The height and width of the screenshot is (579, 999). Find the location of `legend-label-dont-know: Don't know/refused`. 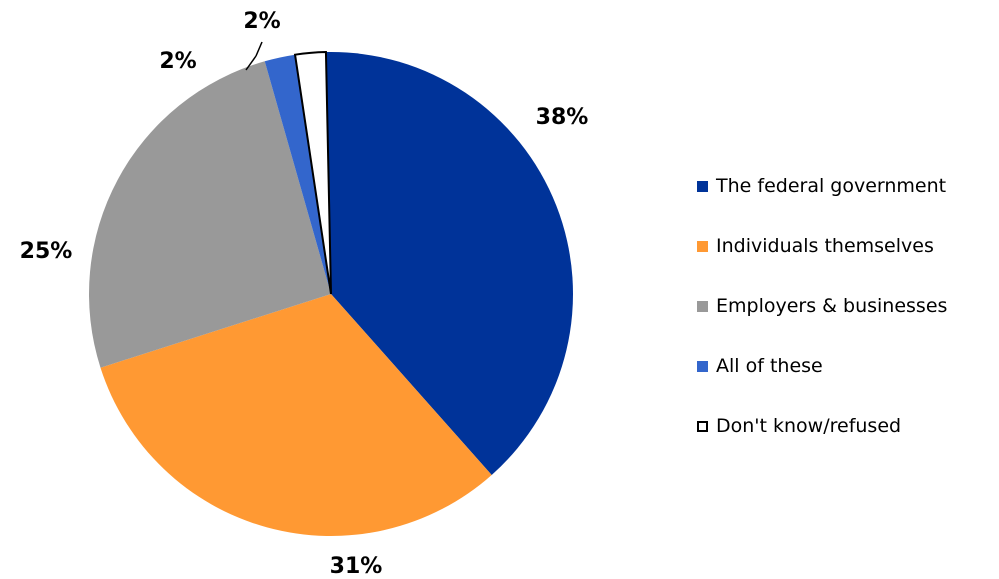

legend-label-dont-know: Don't know/refused is located at coordinates (809, 426).